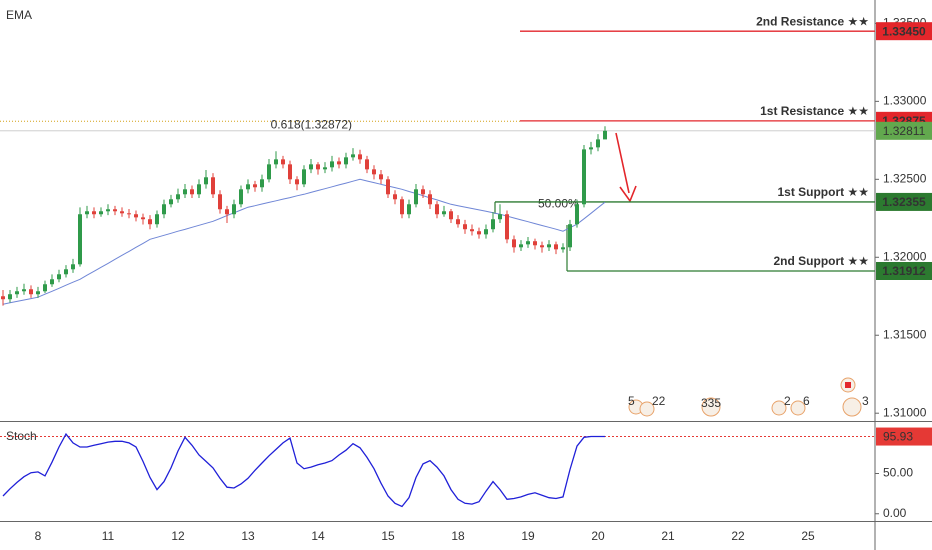 The height and width of the screenshot is (550, 932). I want to click on y-tick-label: 1.32500, so click(905, 178).